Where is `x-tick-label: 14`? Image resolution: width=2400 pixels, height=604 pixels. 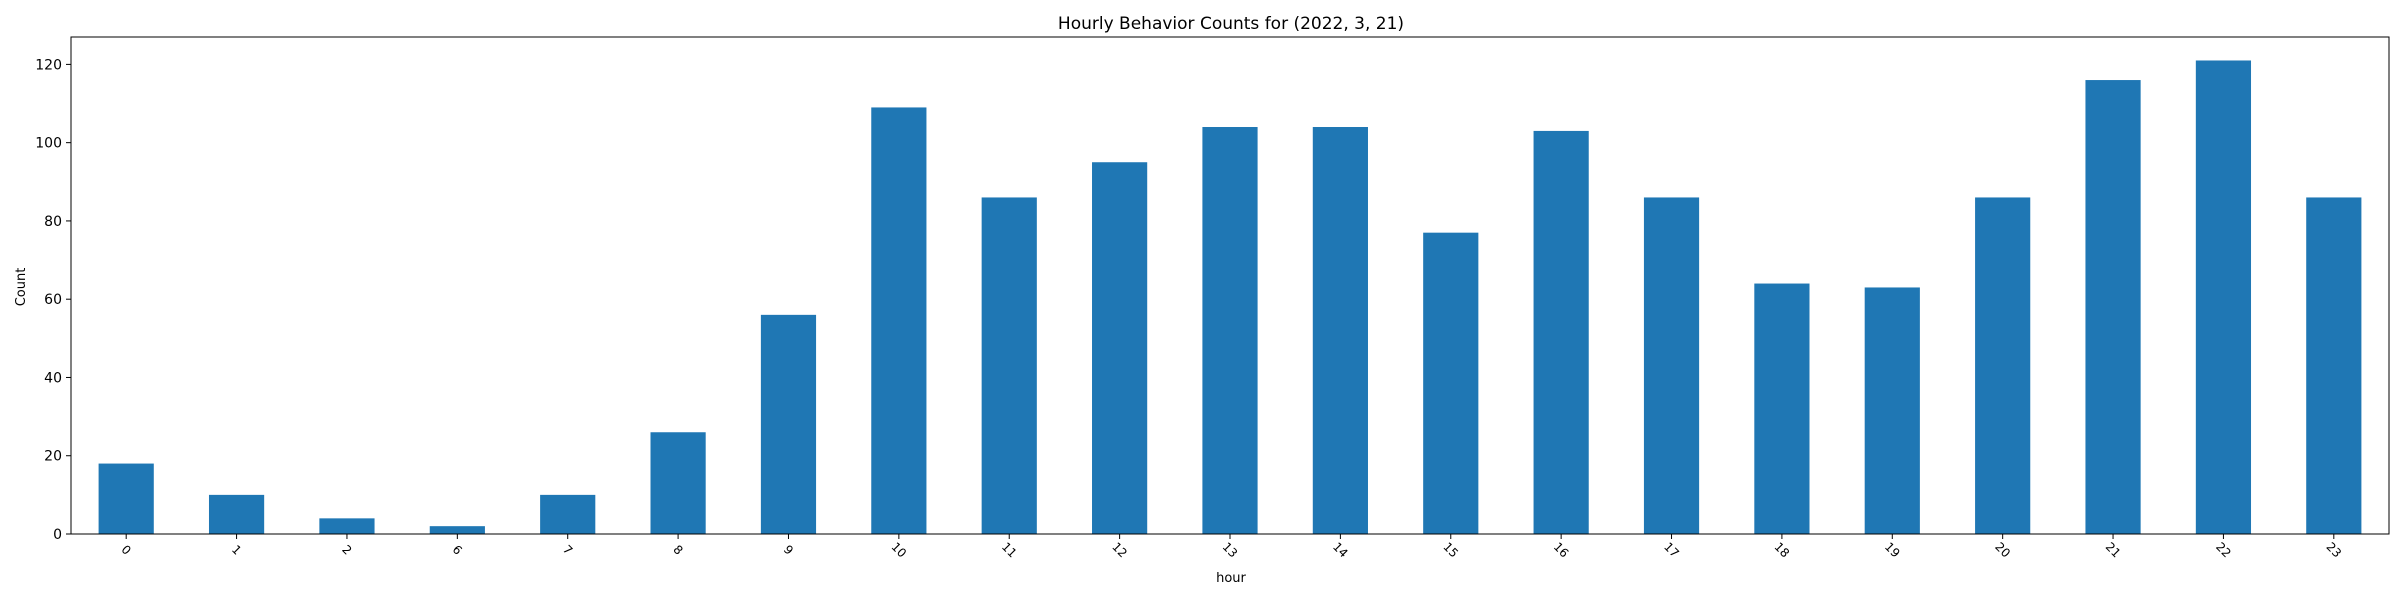
x-tick-label: 14 is located at coordinates (1340, 550).